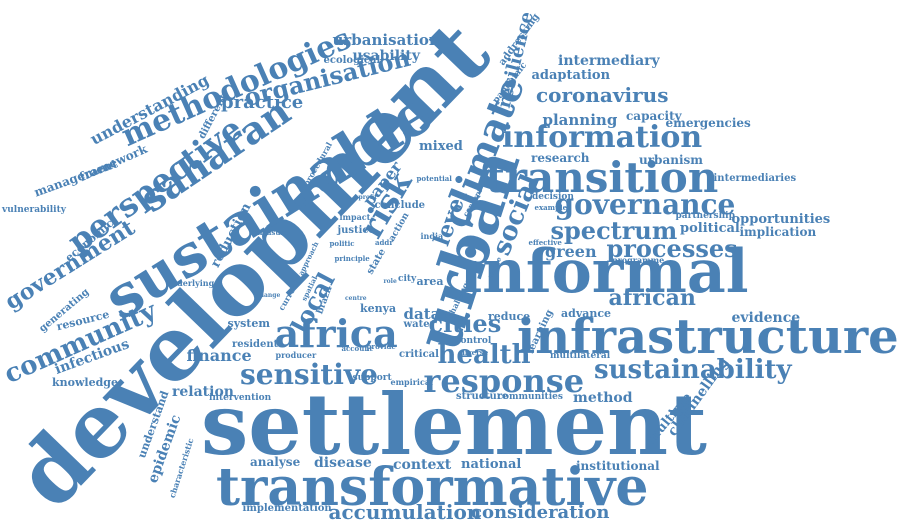 This screenshot has height=523, width=900. What do you see at coordinates (275, 462) in the screenshot?
I see `word-analyse: analyse` at bounding box center [275, 462].